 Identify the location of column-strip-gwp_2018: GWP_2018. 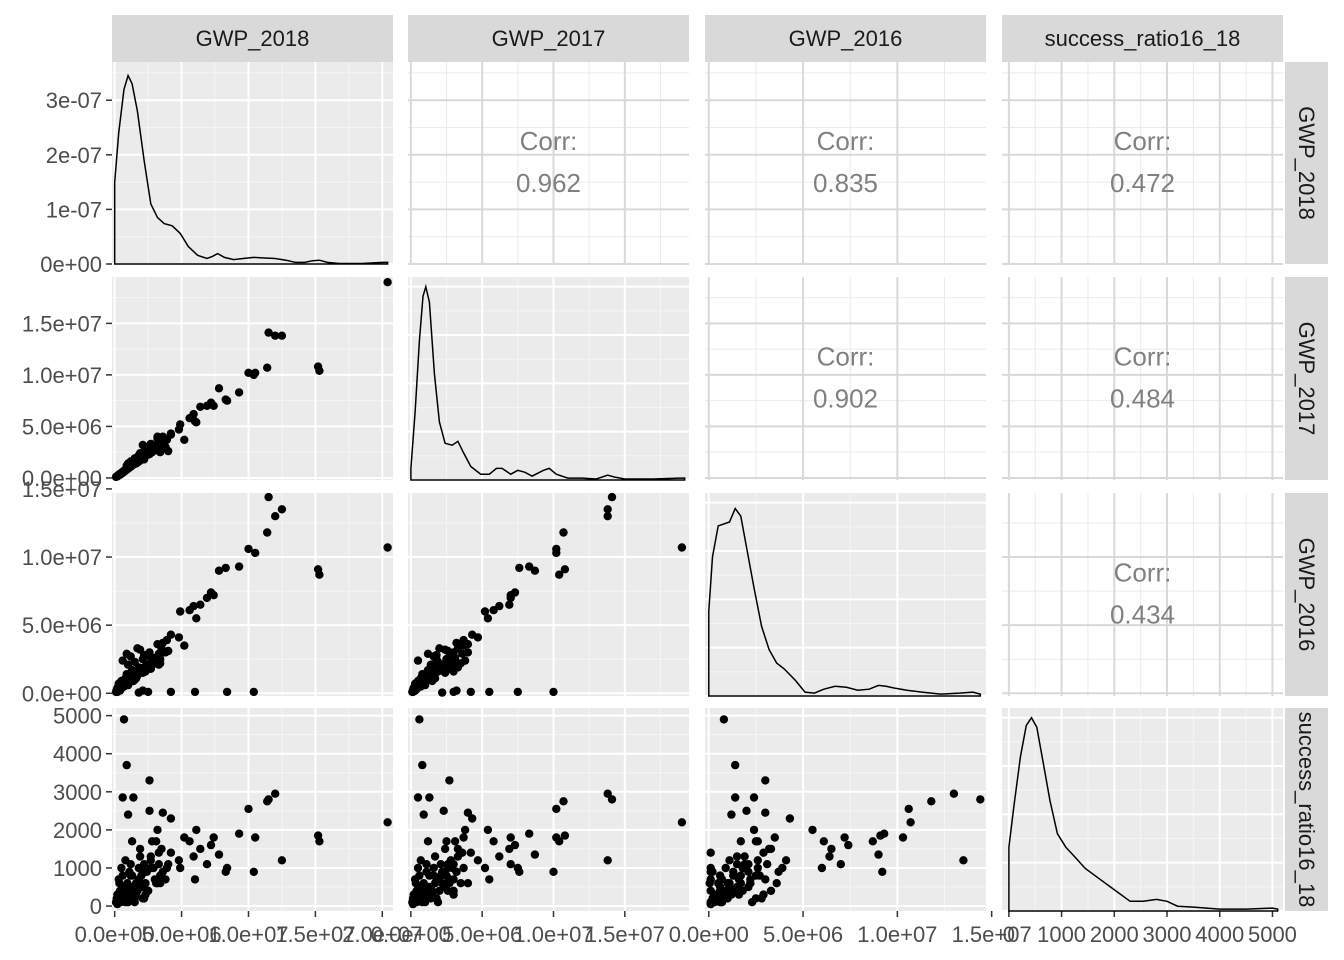
(252, 38).